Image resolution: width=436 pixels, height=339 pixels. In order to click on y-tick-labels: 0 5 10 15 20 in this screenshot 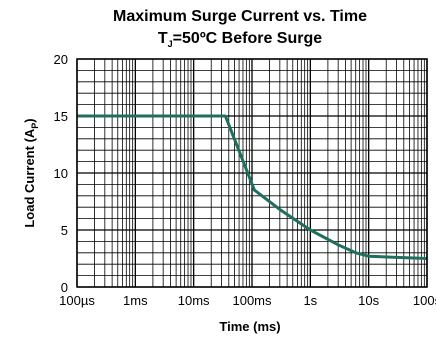, I will do `click(61, 173)`.